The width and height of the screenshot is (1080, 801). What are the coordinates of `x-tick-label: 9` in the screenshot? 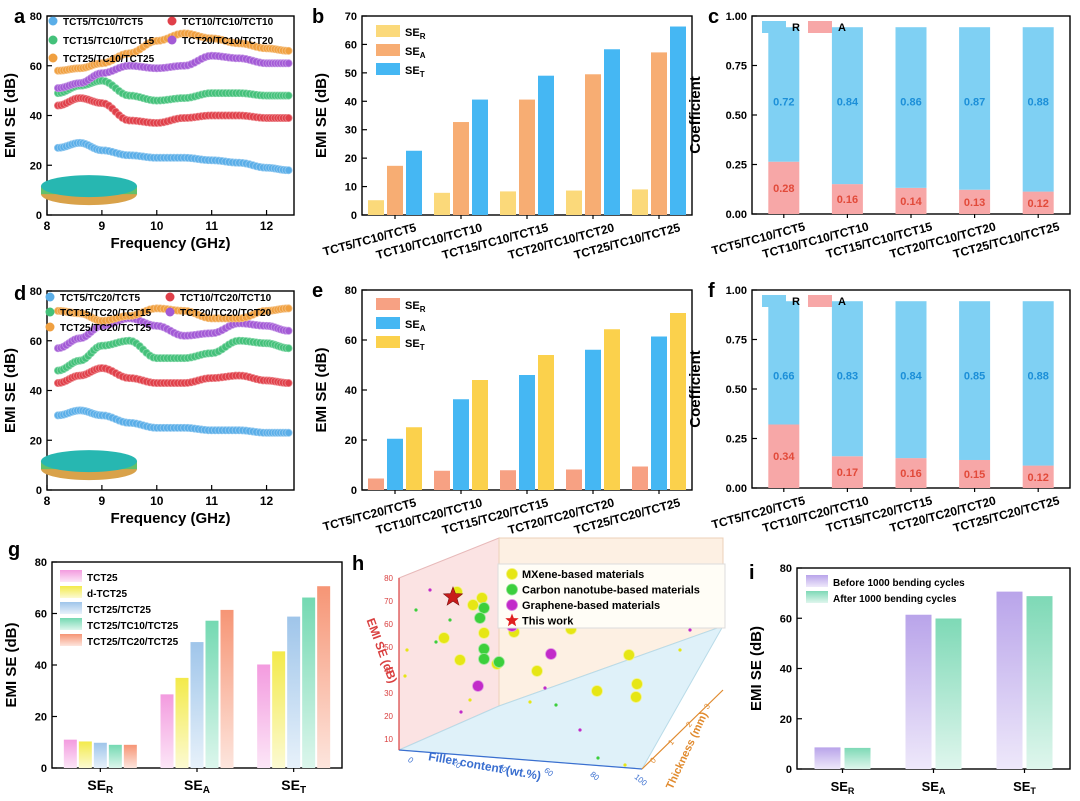 It's located at (102, 501).